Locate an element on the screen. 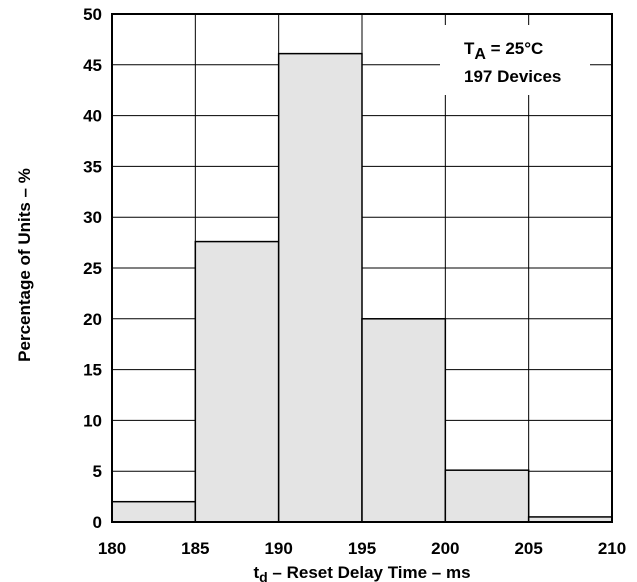 This screenshot has height=582, width=637. y-tick-label-5: 25 is located at coordinates (92, 268).